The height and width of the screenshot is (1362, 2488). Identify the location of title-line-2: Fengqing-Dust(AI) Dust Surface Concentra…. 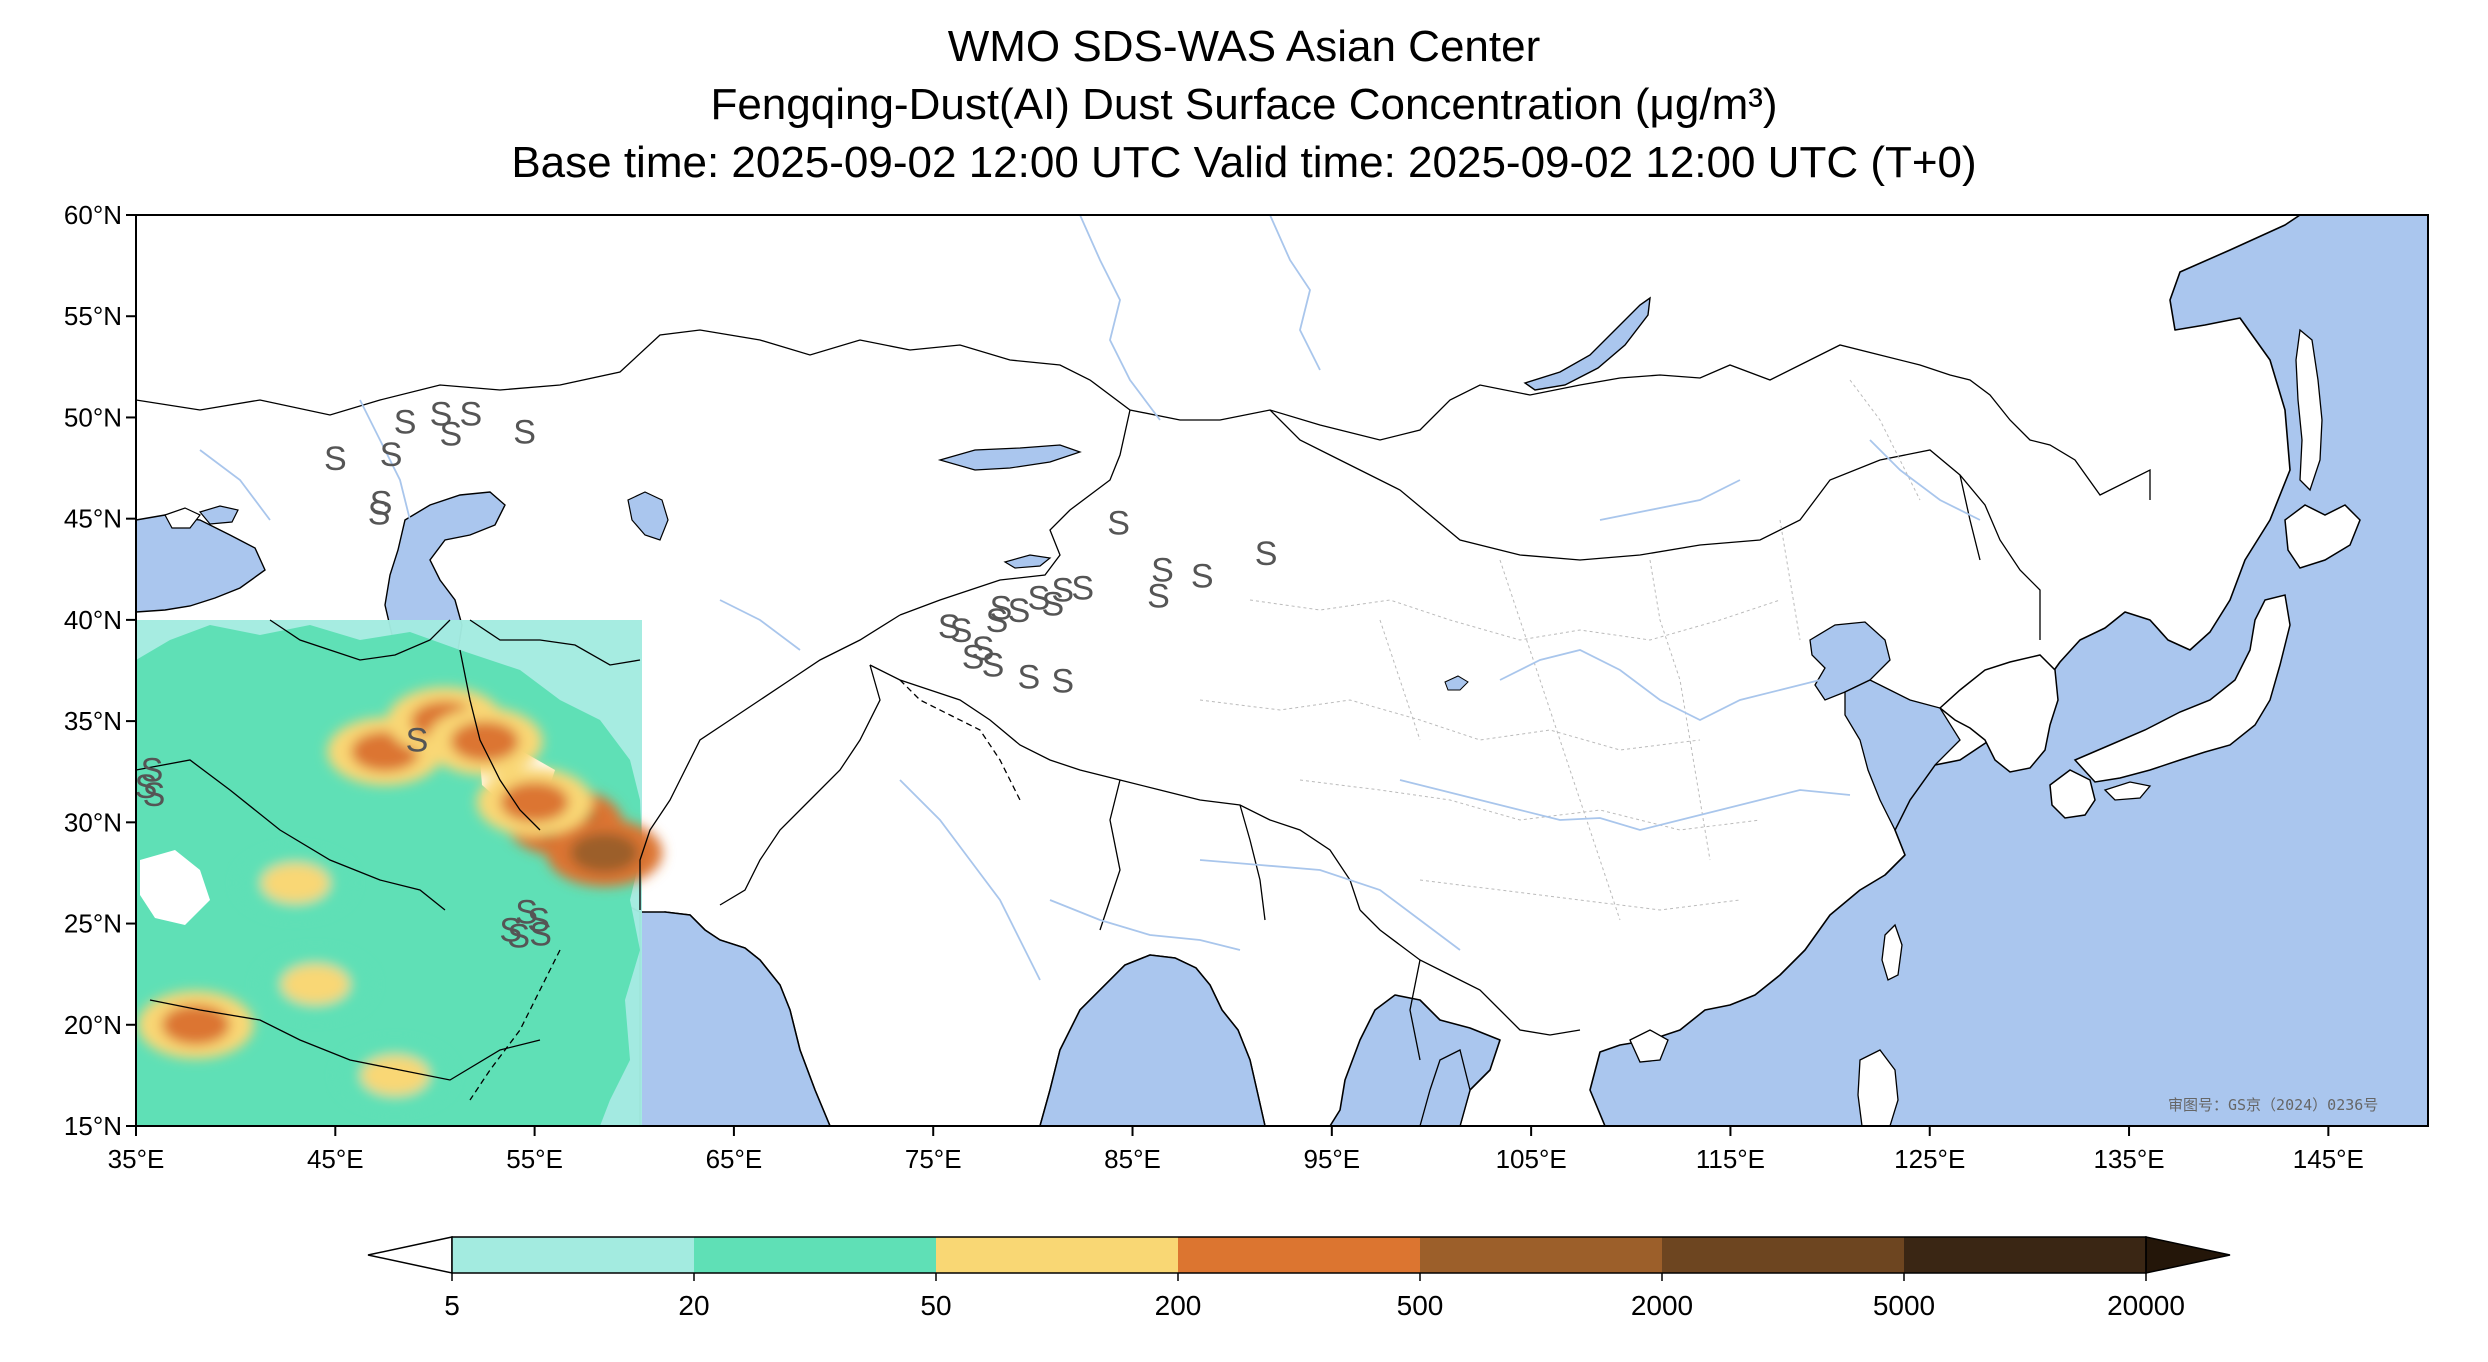
(1244, 104).